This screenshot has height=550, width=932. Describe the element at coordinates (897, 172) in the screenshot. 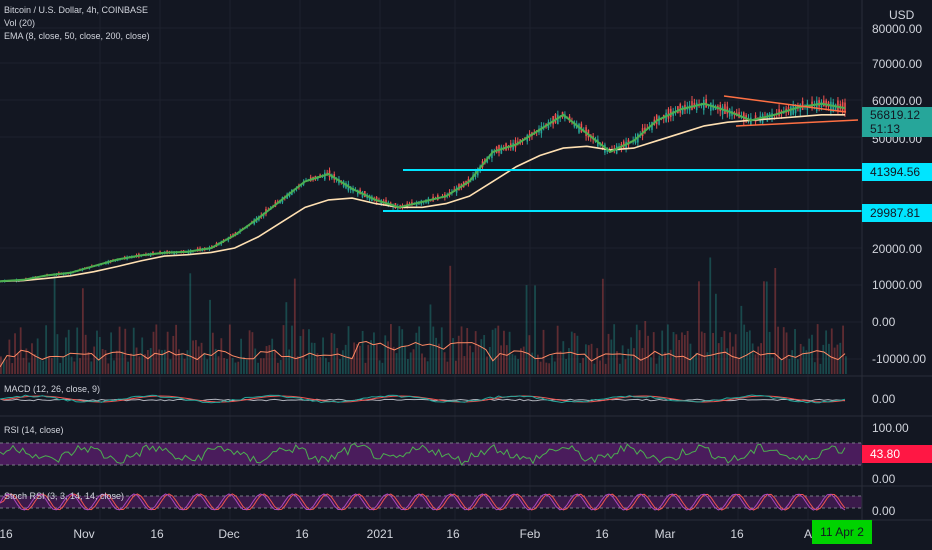

I see `level-tag-upper: 41394.56` at that location.